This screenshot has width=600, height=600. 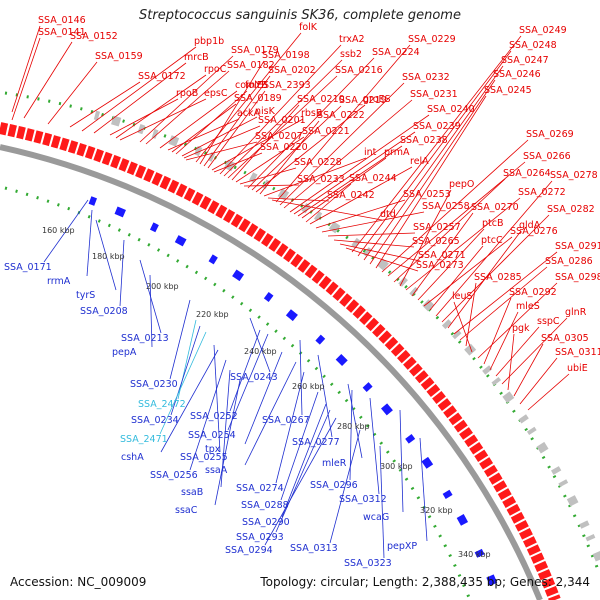 What do you see at coordinates (474, 554) in the screenshot?
I see `kbp-tick-label: 340 kbp` at bounding box center [474, 554].